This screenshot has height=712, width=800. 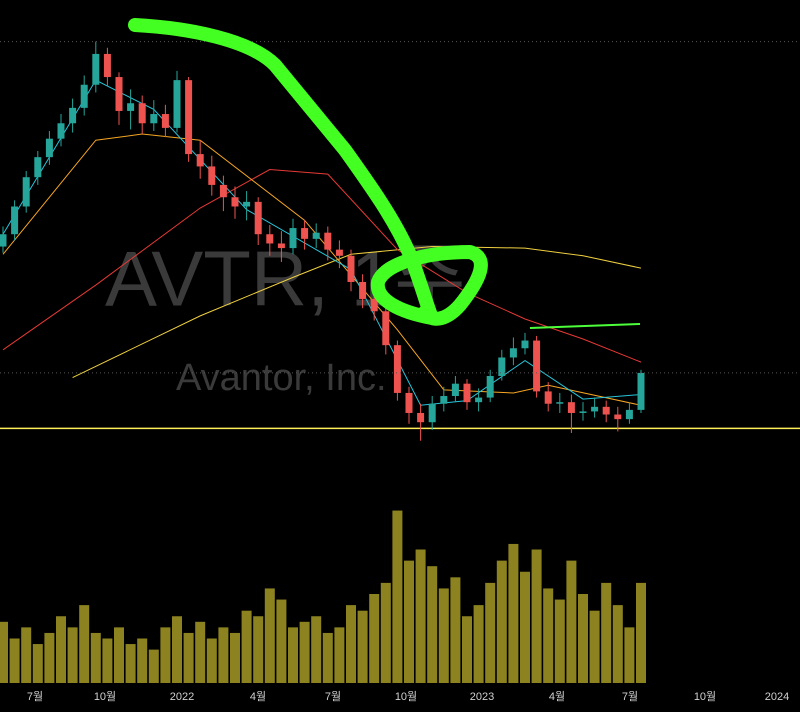 I want to click on x-tick-label: 2022, so click(x=182, y=697).